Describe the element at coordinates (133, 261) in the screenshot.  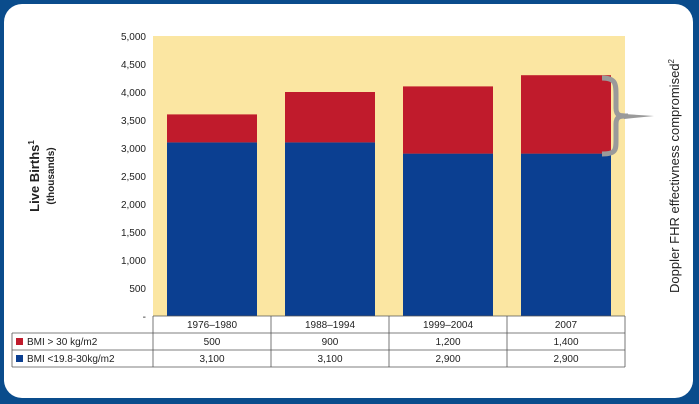
I see `y-tick-label: 1,000` at that location.